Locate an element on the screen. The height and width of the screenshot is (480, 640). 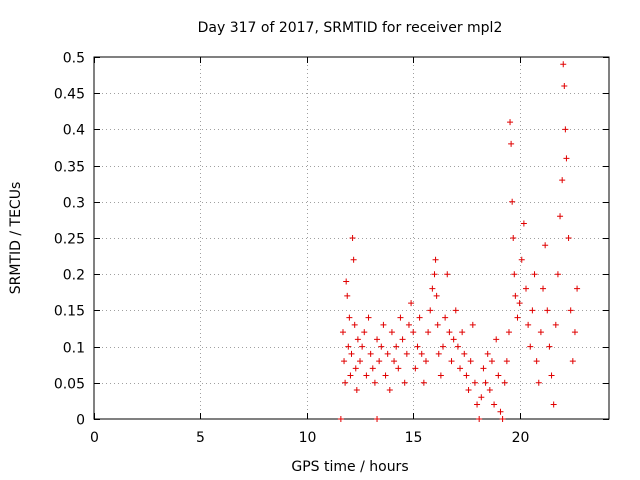
y-tick-label: 0.15 is located at coordinates (69, 312).